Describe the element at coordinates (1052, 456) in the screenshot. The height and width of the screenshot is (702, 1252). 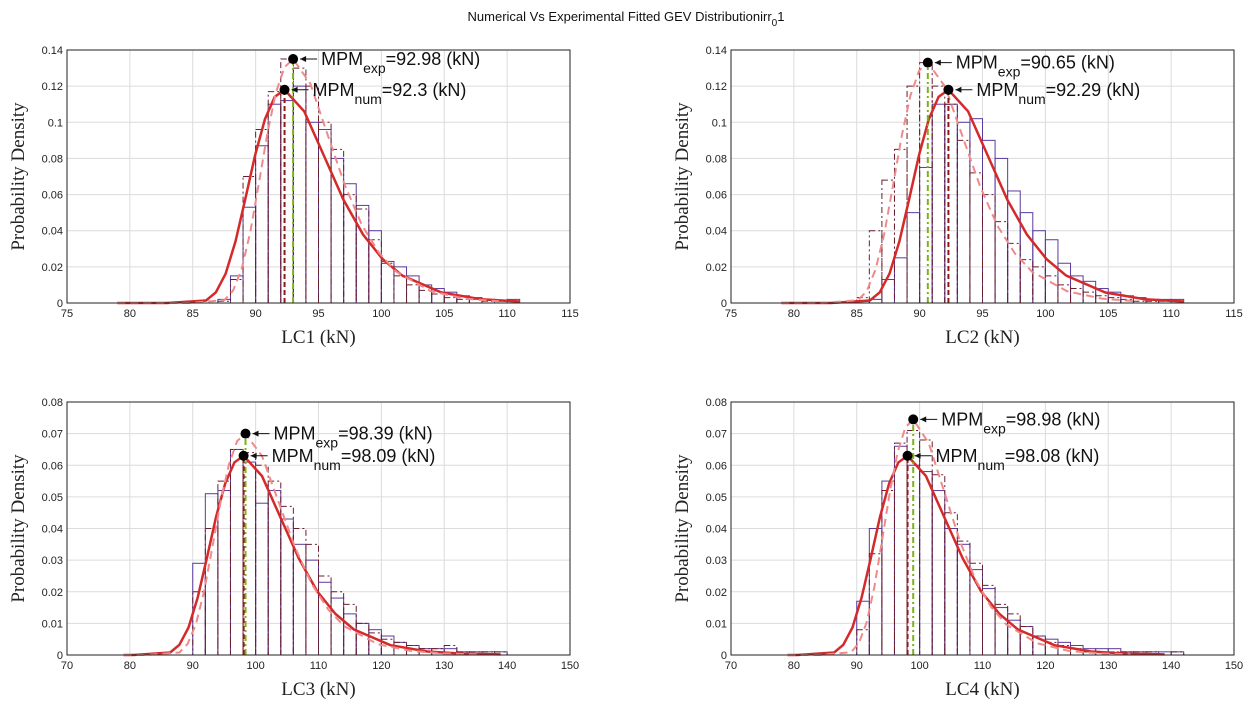
I see `mpm-value-text: =98.08 (kN)` at that location.